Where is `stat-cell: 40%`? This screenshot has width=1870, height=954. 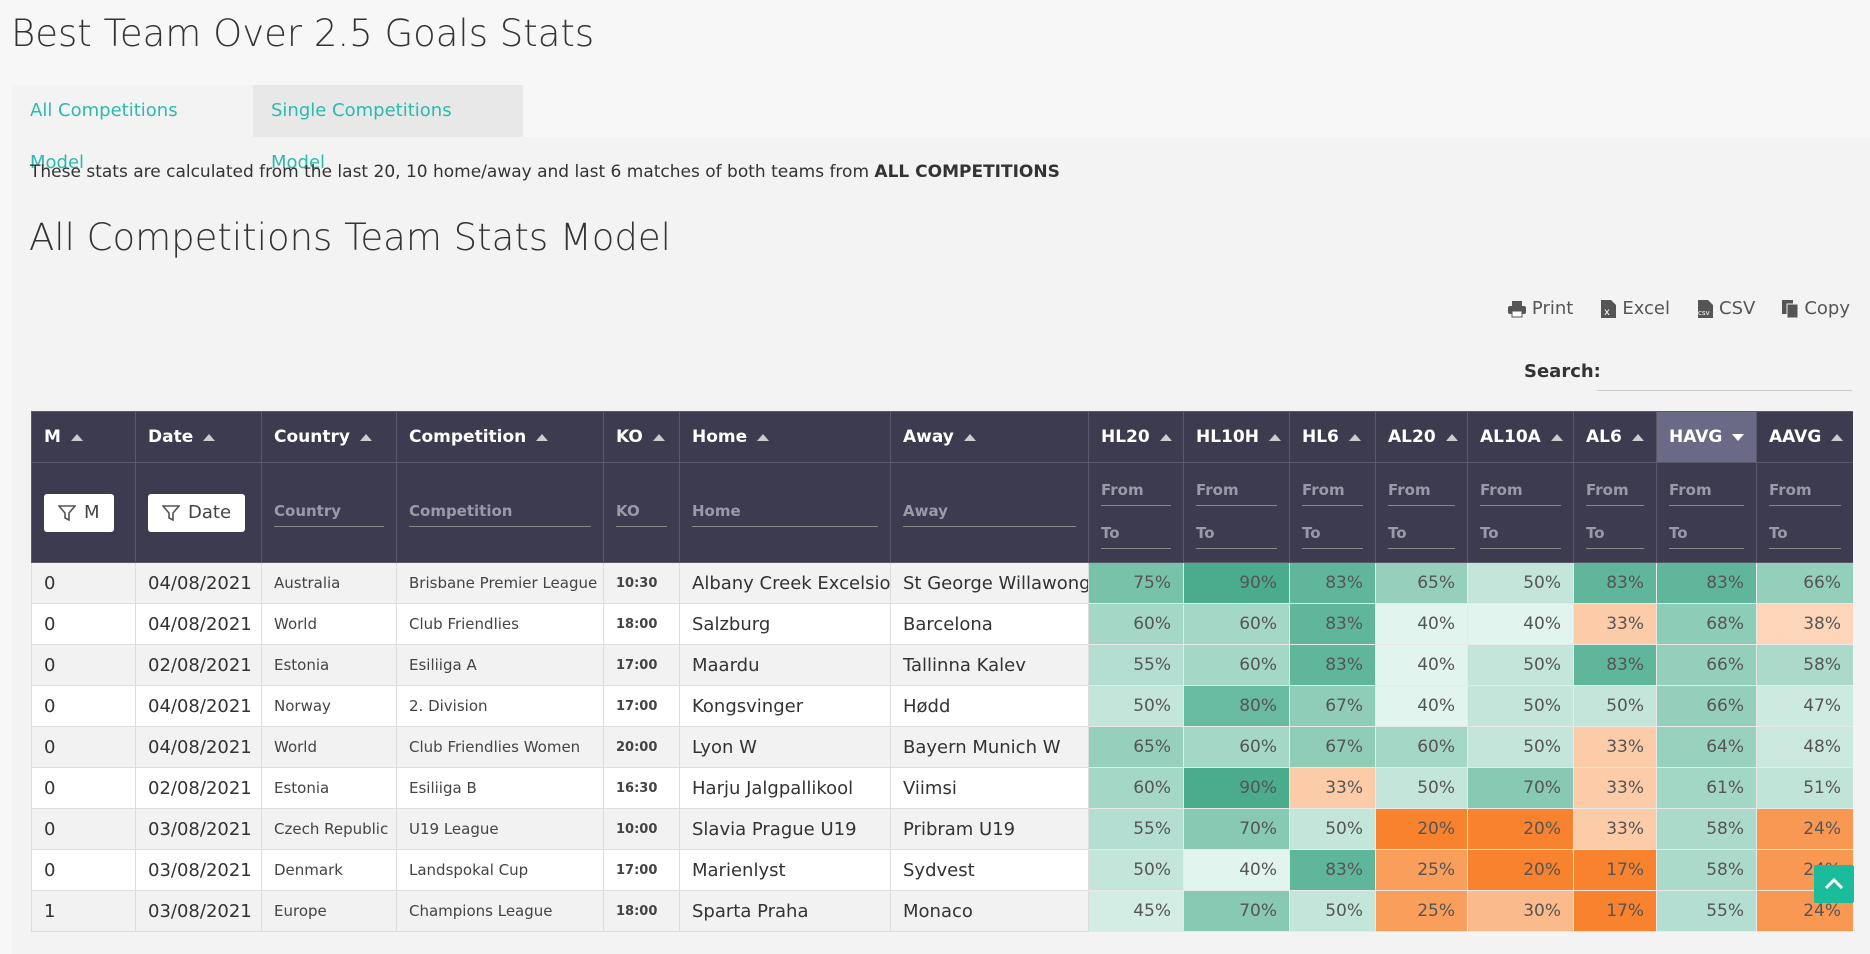
stat-cell: 40% is located at coordinates (1421, 665).